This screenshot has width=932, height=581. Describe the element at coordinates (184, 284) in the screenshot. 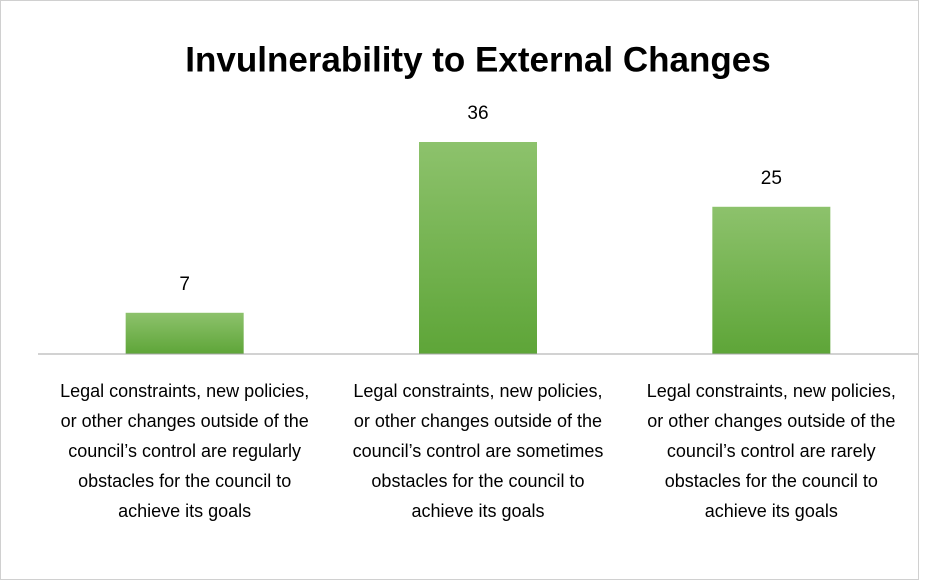

I see `data-label: 7` at that location.